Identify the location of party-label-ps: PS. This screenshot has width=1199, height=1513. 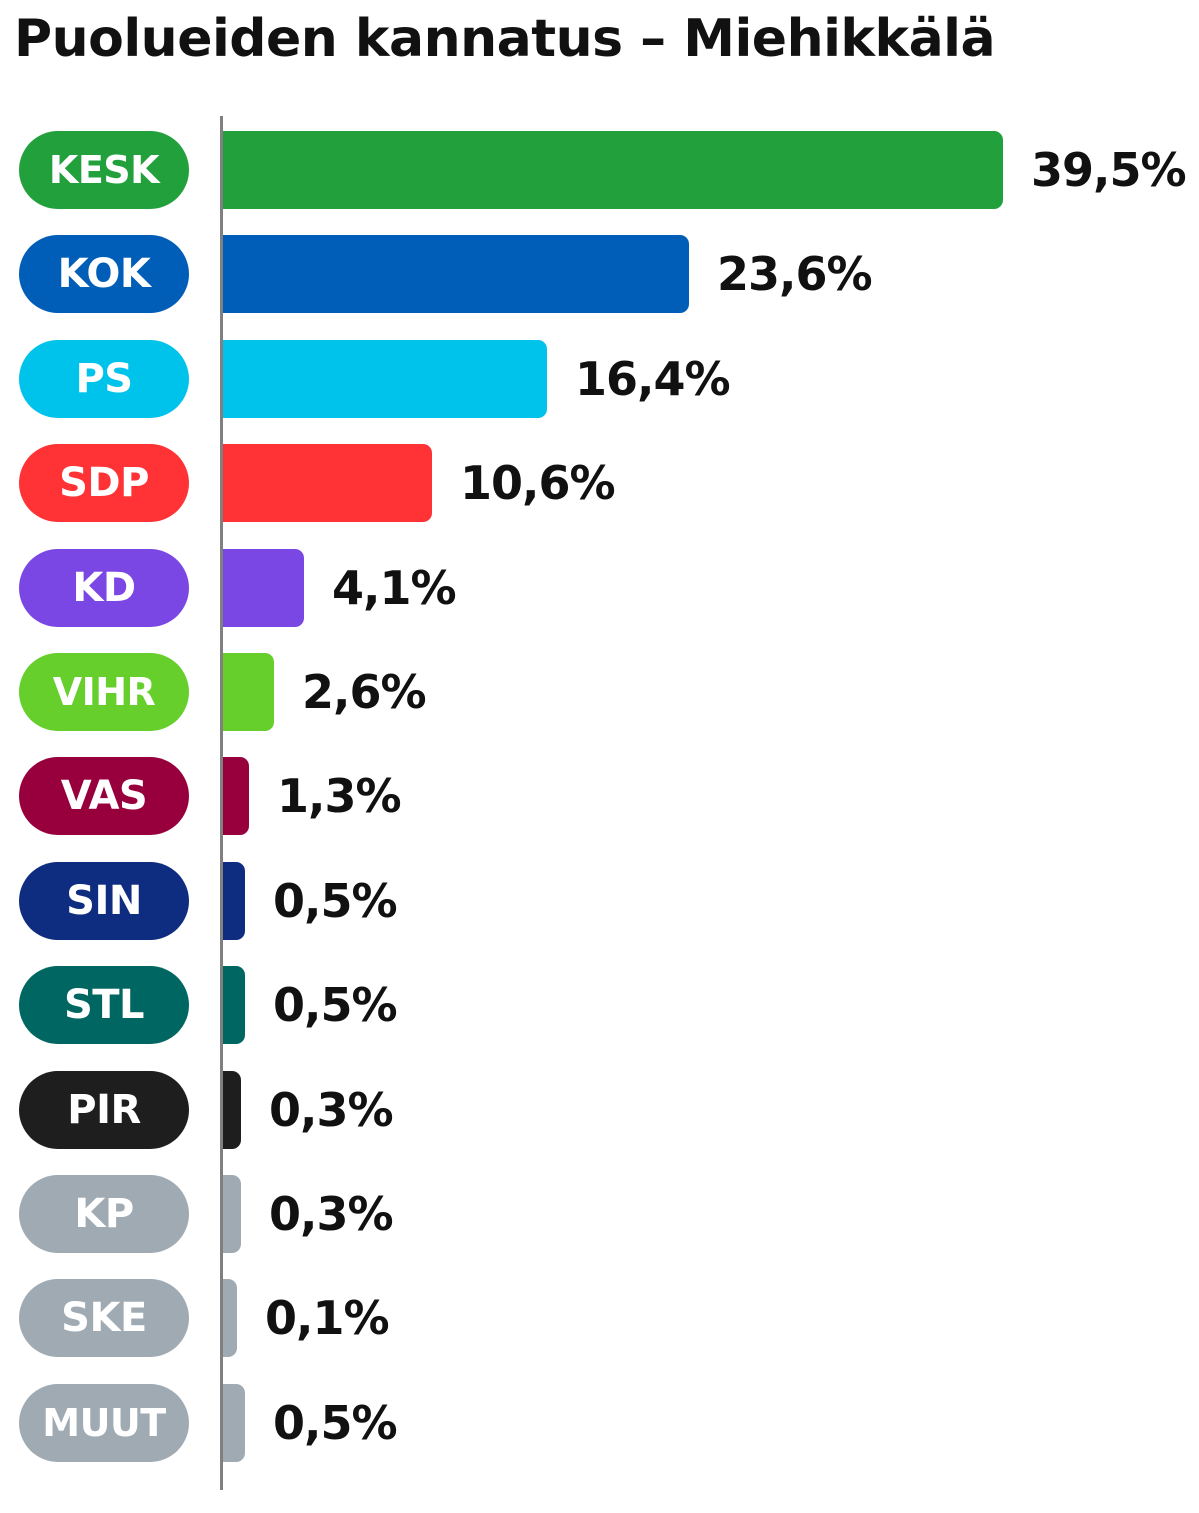
(104, 379).